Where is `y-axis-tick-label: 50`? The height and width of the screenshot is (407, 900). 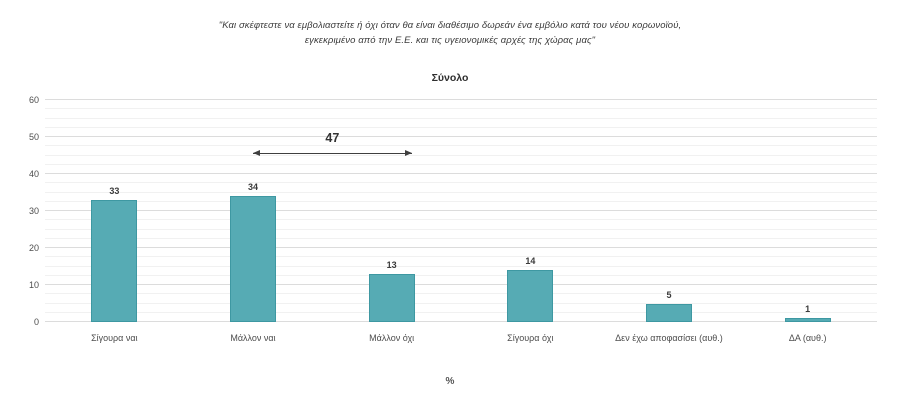
y-axis-tick-label: 50 is located at coordinates (33, 137).